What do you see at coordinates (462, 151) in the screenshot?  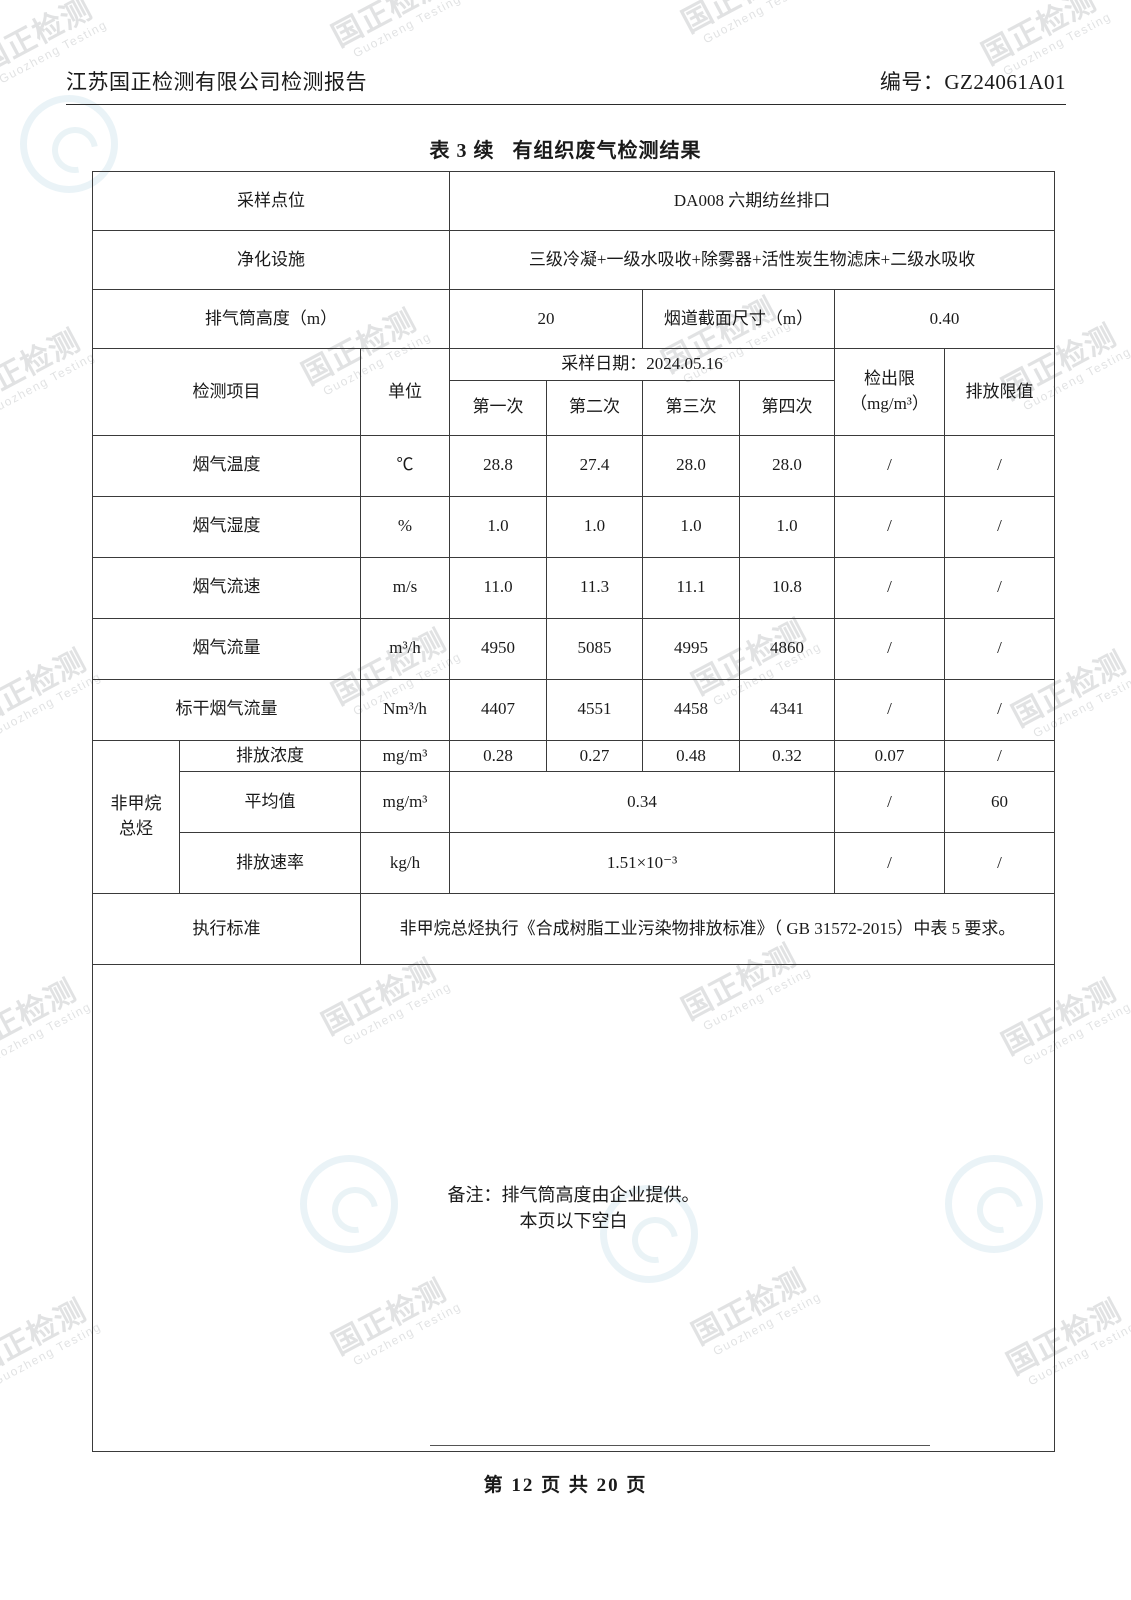 I see `table-title-prefix: 表 3 续` at bounding box center [462, 151].